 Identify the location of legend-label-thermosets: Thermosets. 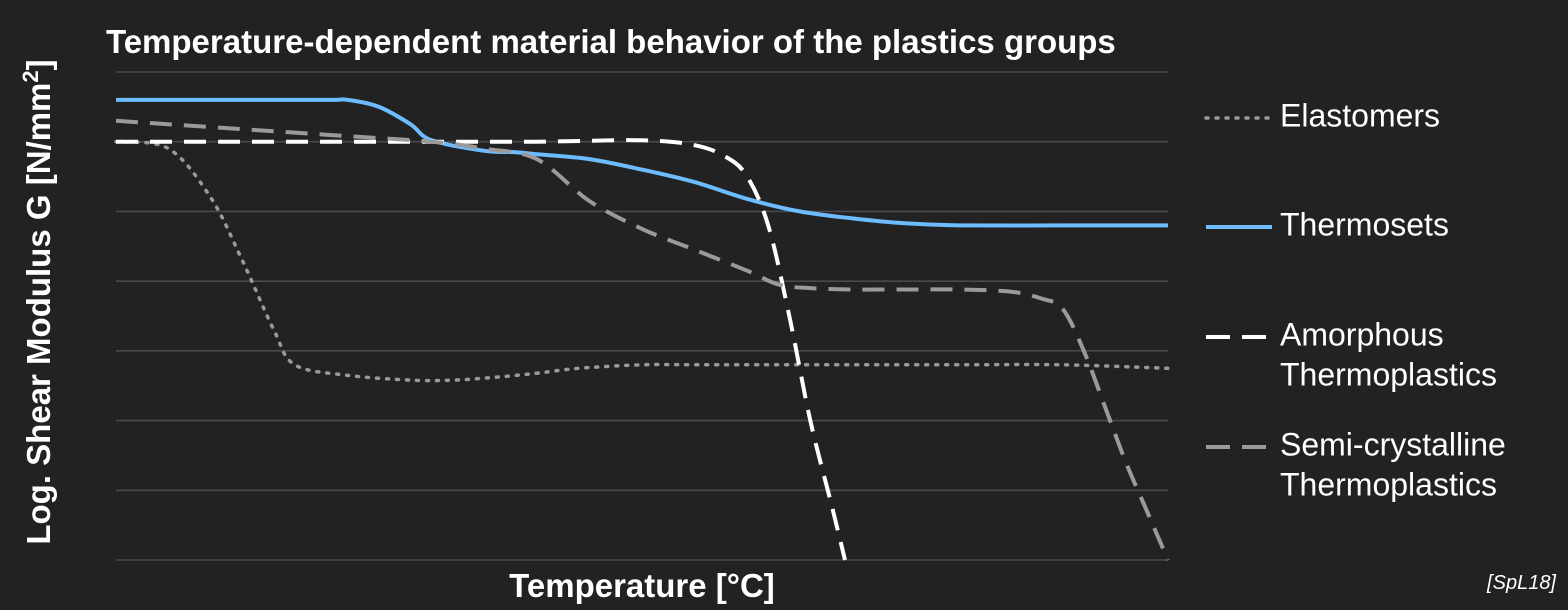
(1364, 224).